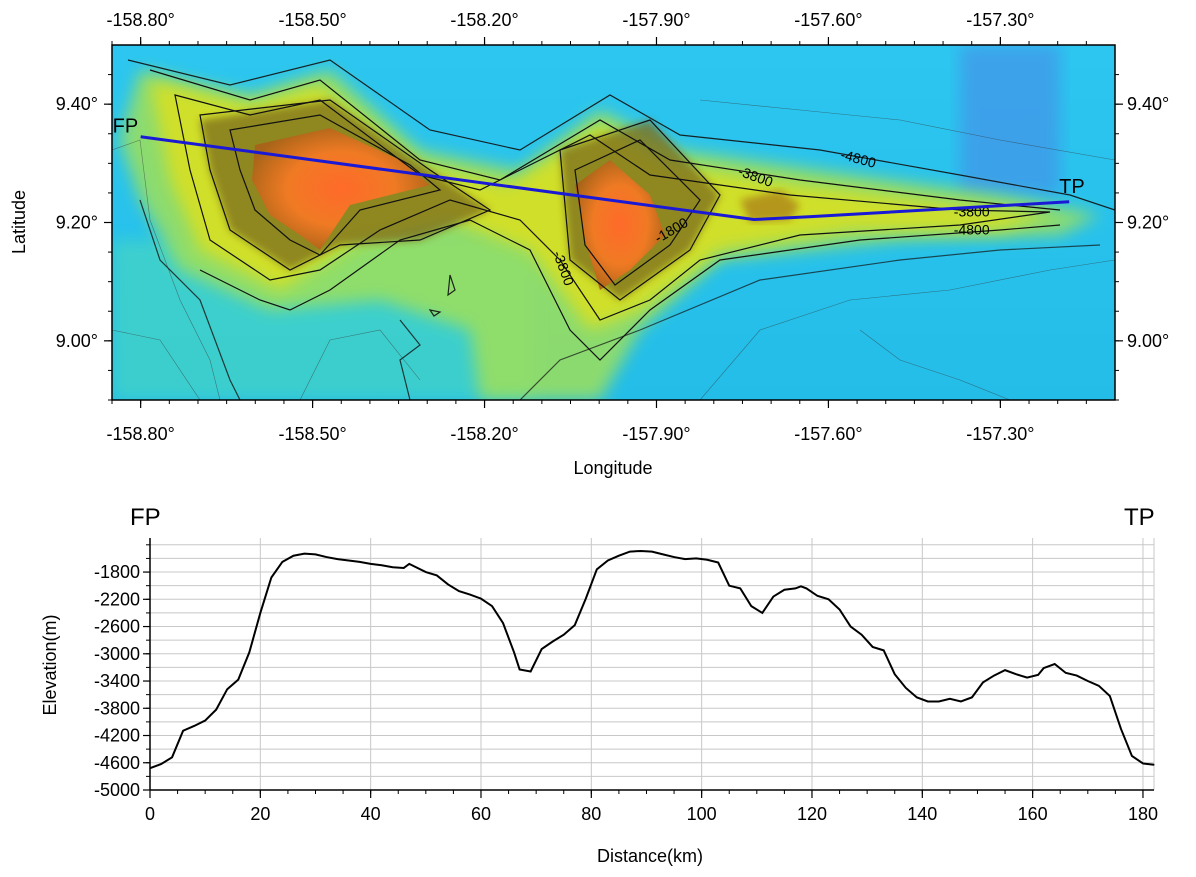 The width and height of the screenshot is (1196, 877). What do you see at coordinates (19, 222) in the screenshot?
I see `map-y-axis-label: Latitude` at bounding box center [19, 222].